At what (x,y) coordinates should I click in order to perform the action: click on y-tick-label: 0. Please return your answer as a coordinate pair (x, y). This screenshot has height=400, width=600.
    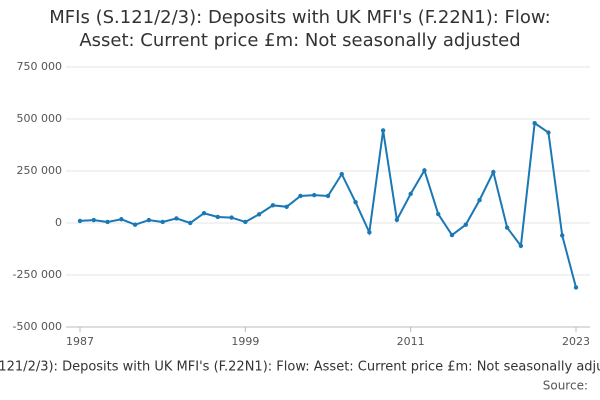
    Looking at the image, I should click on (58, 222).